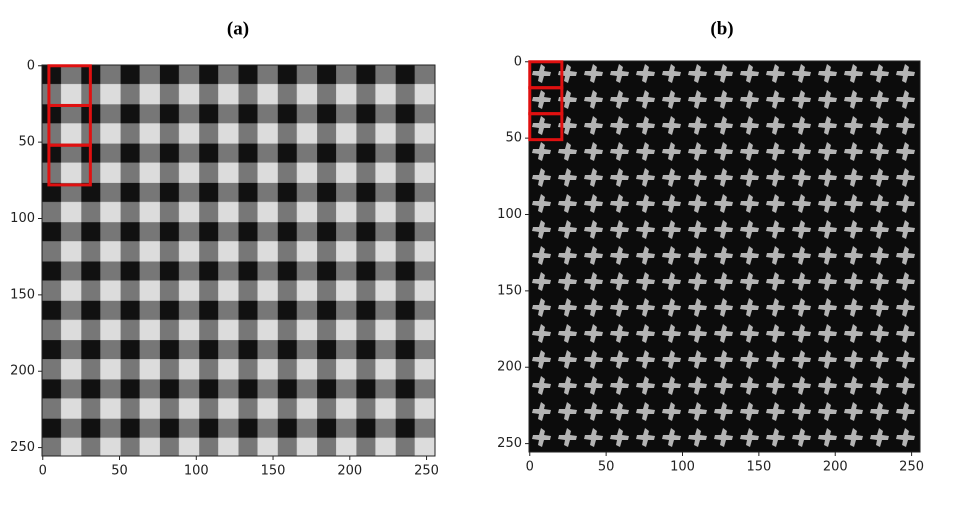  Describe the element at coordinates (238, 28) in the screenshot. I see `panel-title: (a)` at that location.